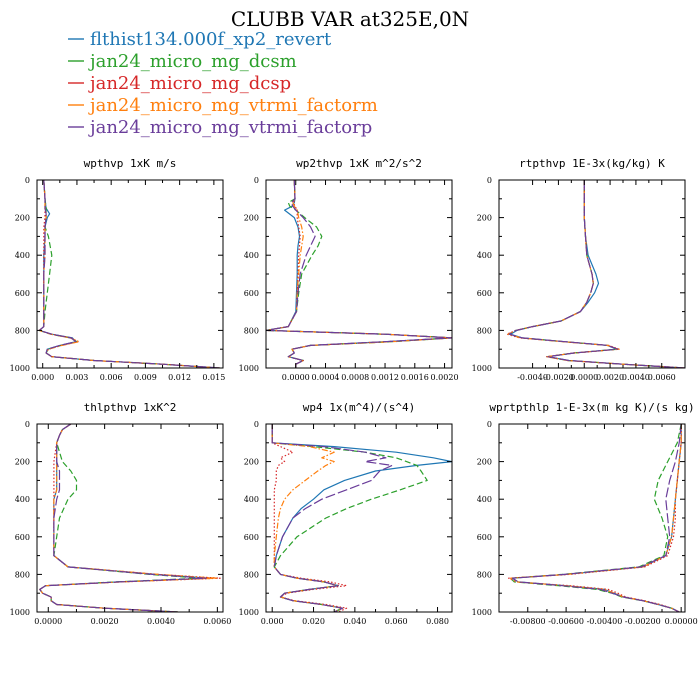  What do you see at coordinates (532, 377) in the screenshot?
I see `x-tick-label: -0.0040` at bounding box center [532, 377].